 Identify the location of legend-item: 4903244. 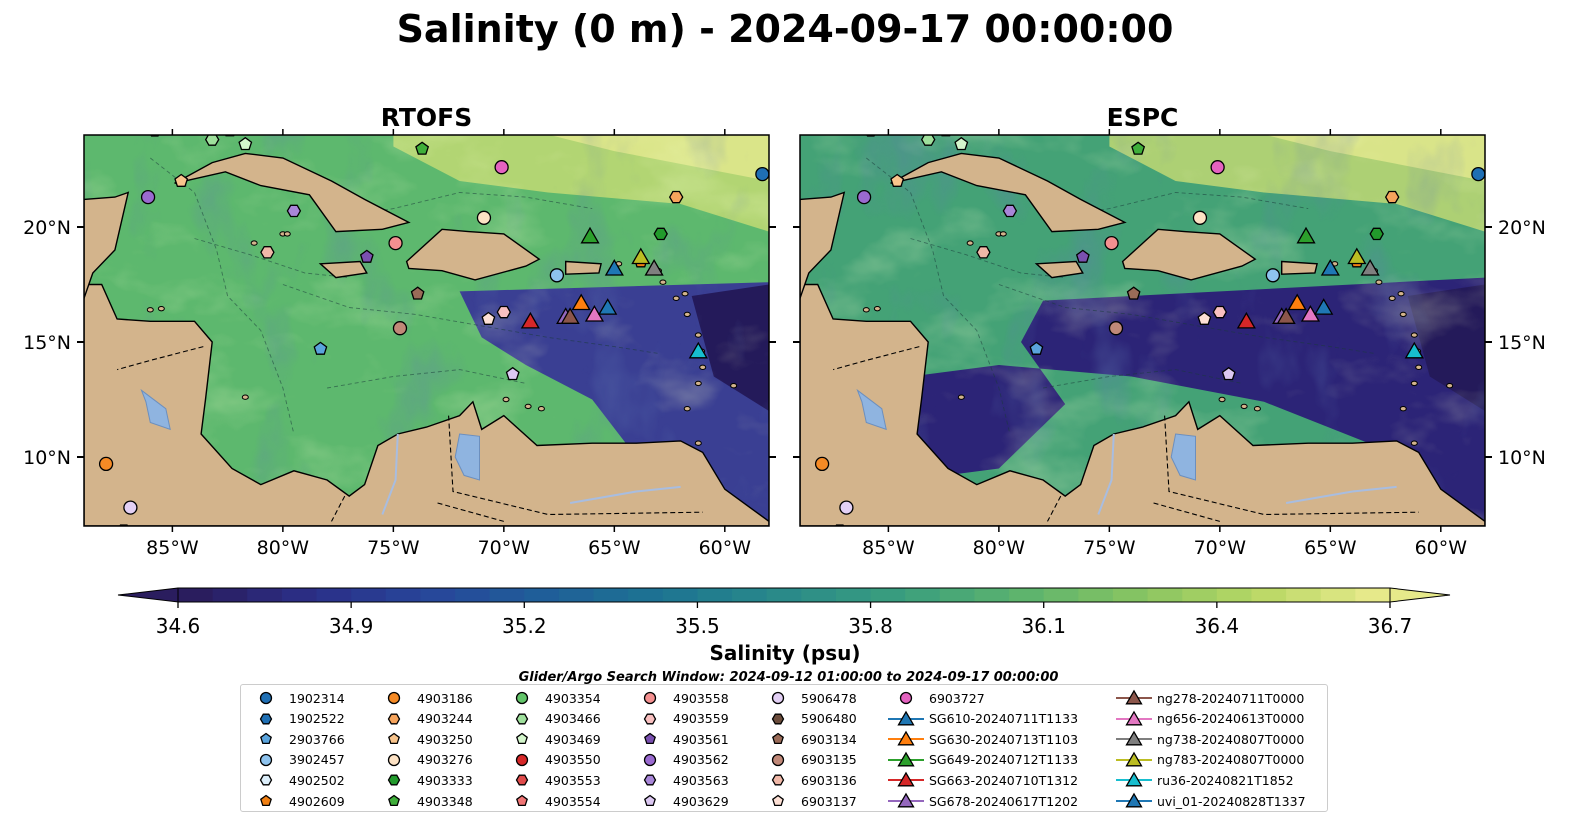
(424, 719).